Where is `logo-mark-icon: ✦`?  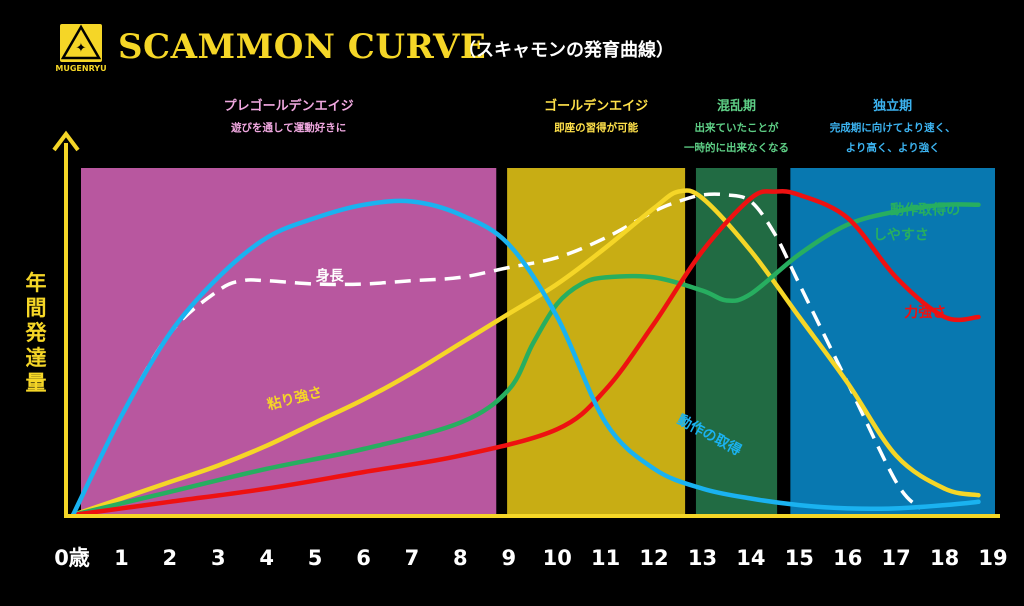 logo-mark-icon: ✦ is located at coordinates (81, 48).